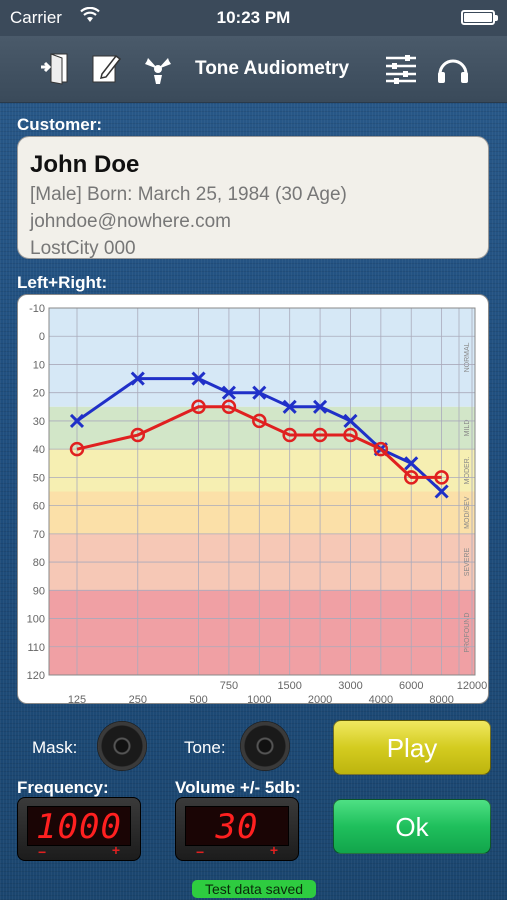 The image size is (507, 900). What do you see at coordinates (467, 357) in the screenshot?
I see `band-label: NORMAL` at bounding box center [467, 357].